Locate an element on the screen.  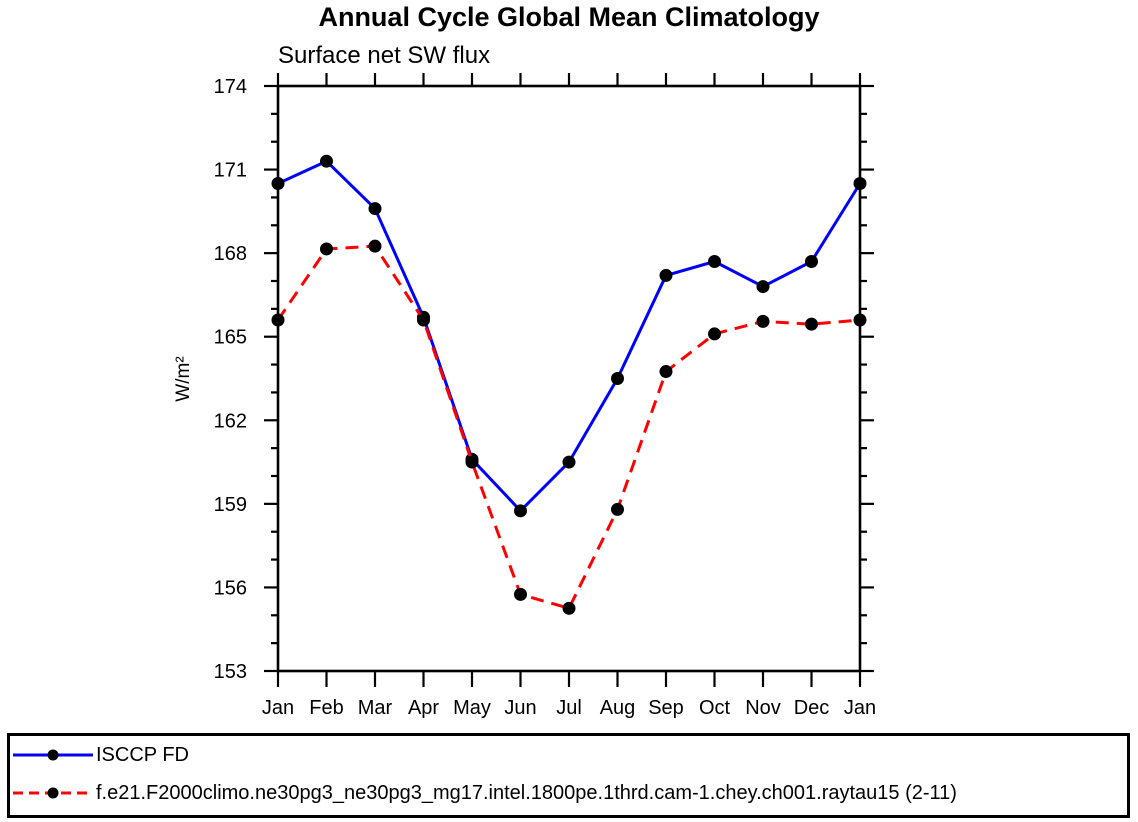
svg-text: 171 is located at coordinates (230, 171).